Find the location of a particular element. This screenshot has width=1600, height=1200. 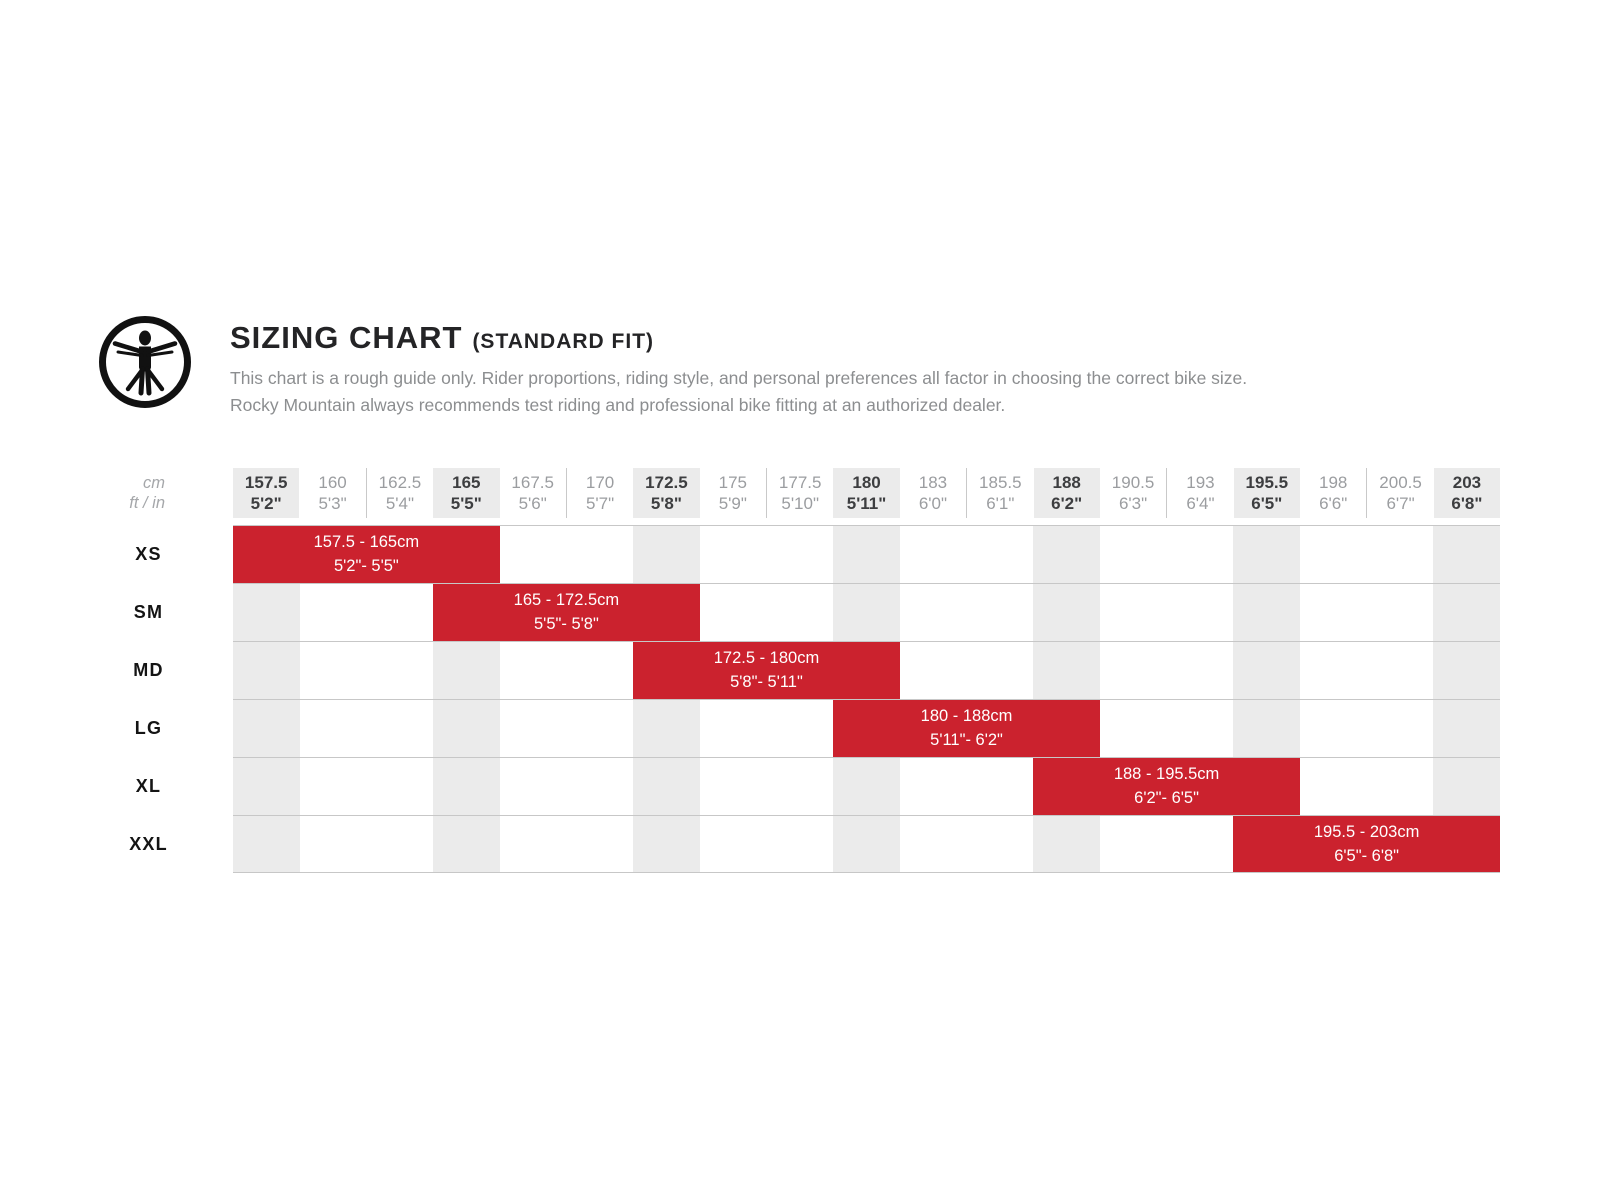

range-cm-label: 165 - 172.5cm is located at coordinates (566, 600).